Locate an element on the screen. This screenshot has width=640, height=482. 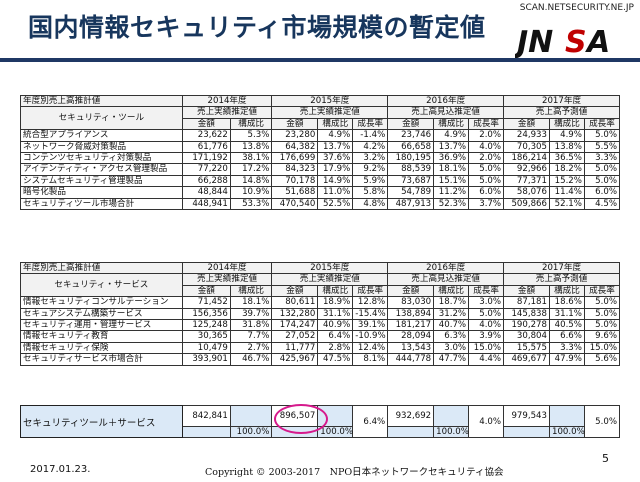
table-cell: 84,323 is located at coordinates (295, 169).